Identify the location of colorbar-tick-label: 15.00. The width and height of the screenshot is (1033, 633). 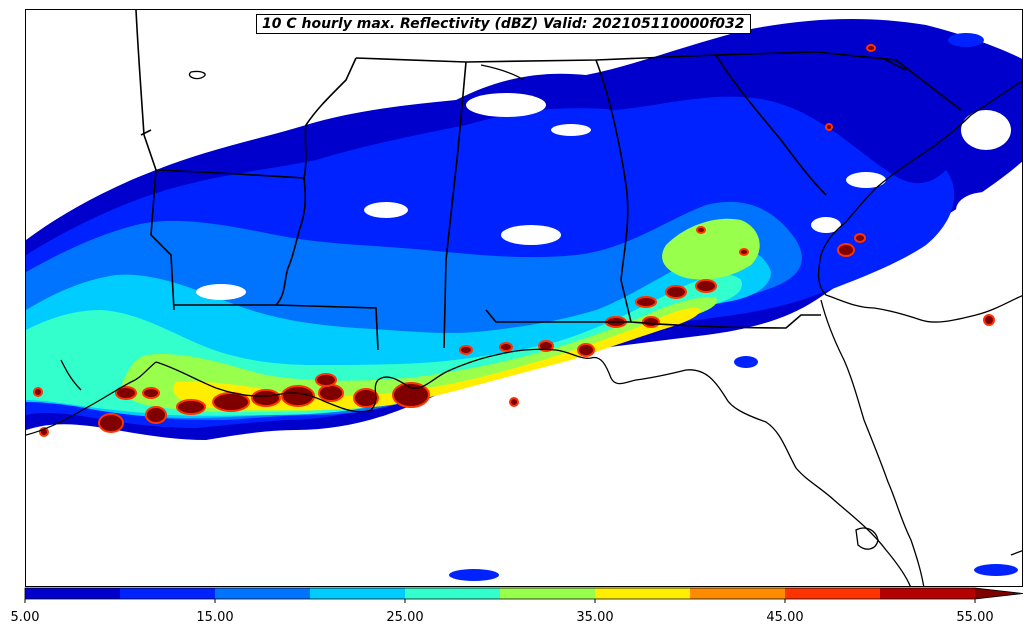
(215, 617).